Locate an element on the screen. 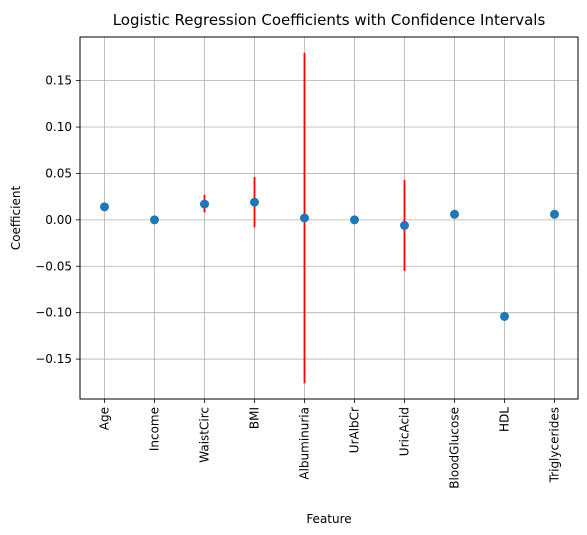 This screenshot has width=587, height=535. y-tick-label: 0.00 is located at coordinates (58, 220).